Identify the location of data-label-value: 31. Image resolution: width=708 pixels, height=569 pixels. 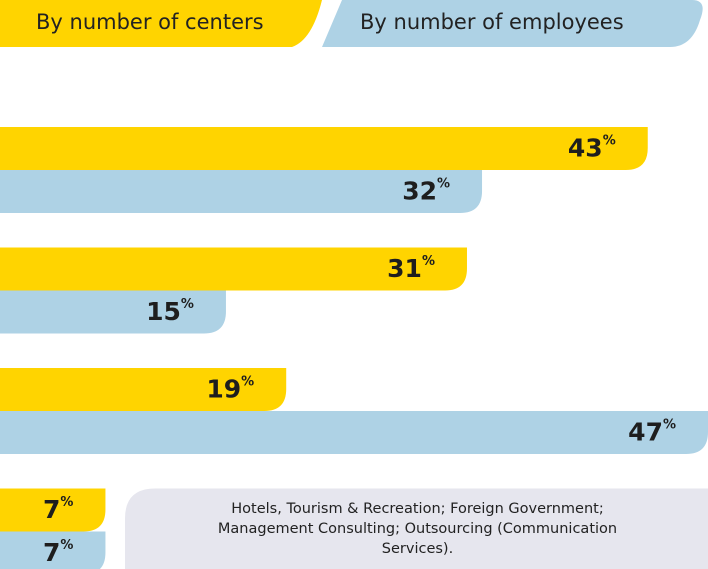
(404, 268).